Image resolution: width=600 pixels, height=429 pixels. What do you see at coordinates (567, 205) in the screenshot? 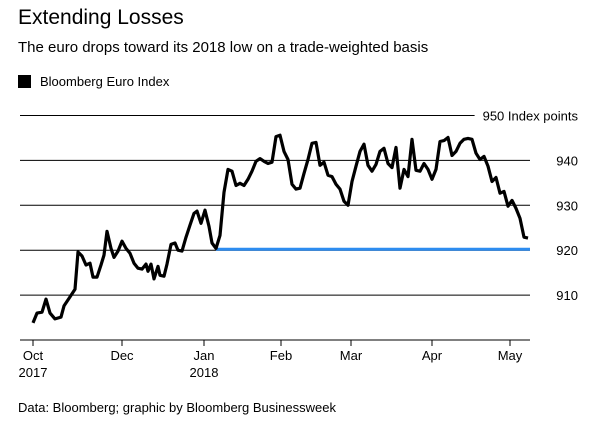
I see `y-tick-label: 930` at bounding box center [567, 205].